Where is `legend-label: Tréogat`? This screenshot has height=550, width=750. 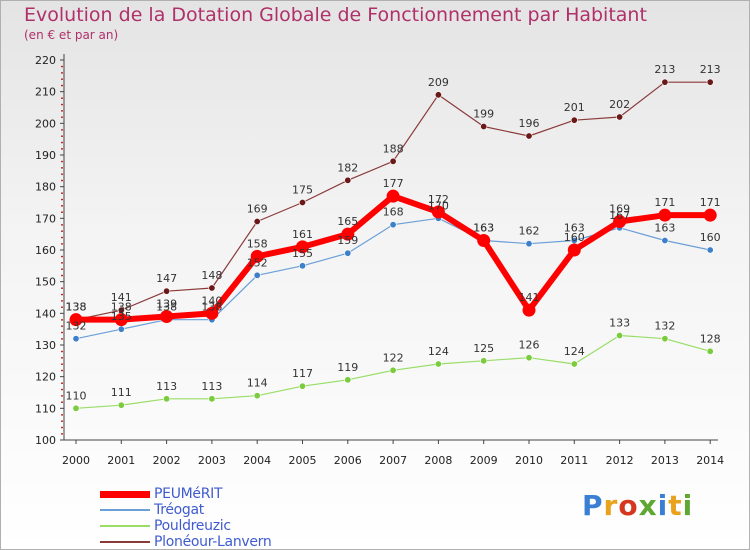 legend-label: Tréogat is located at coordinates (179, 510).